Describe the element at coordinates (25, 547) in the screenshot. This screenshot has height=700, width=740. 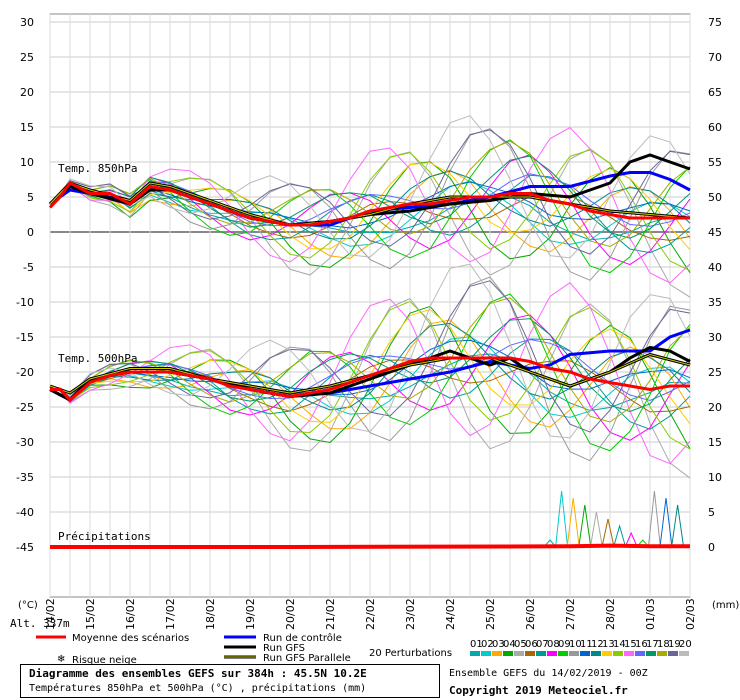
I see `left-tick-label: -45` at that location.